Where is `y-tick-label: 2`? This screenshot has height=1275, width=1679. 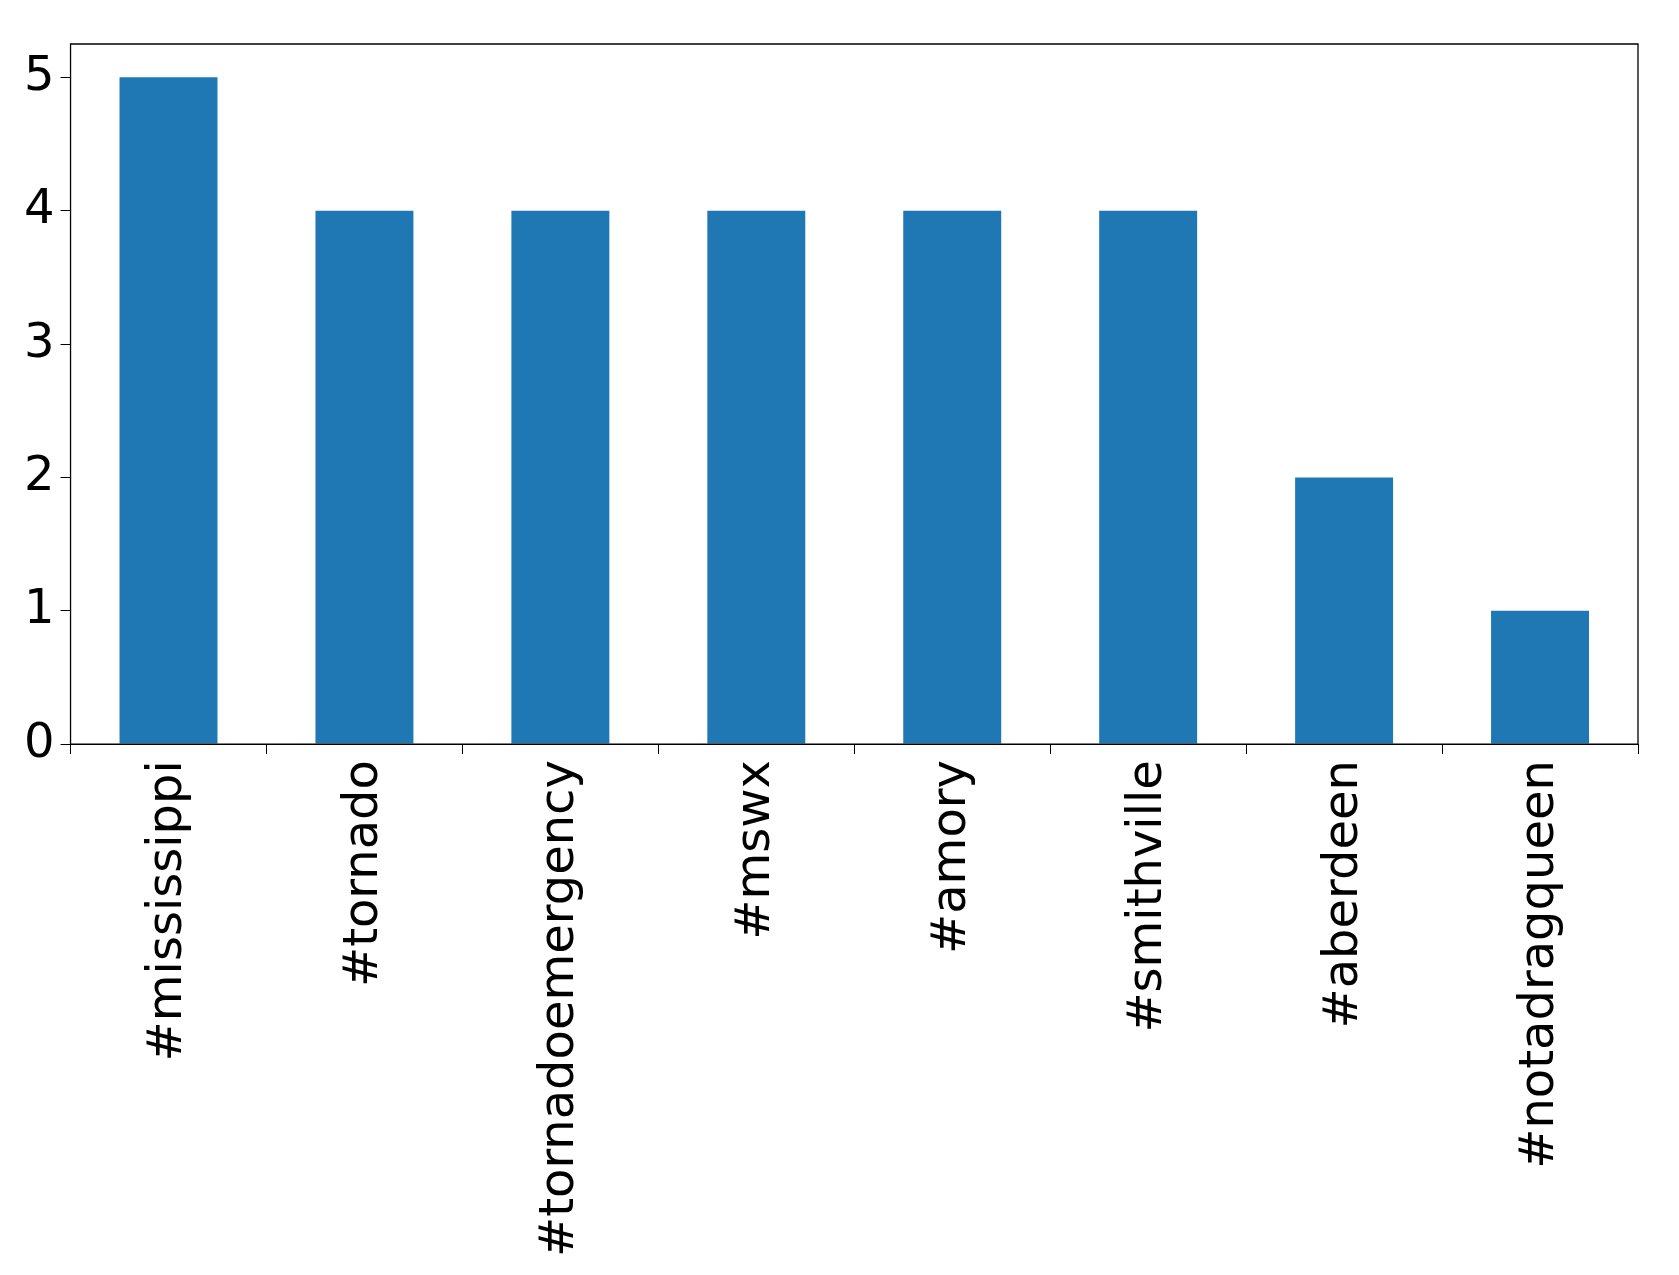
y-tick-label: 2 is located at coordinates (39, 472).